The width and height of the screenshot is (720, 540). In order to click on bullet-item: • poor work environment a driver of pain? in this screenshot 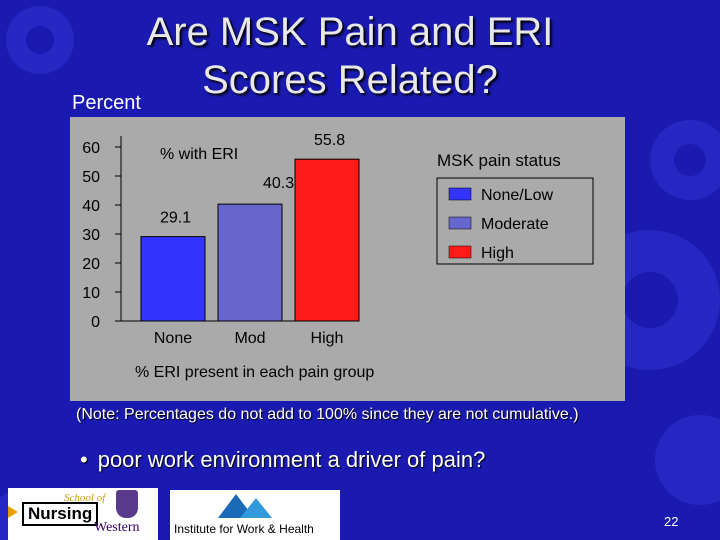, I will do `click(282, 460)`.